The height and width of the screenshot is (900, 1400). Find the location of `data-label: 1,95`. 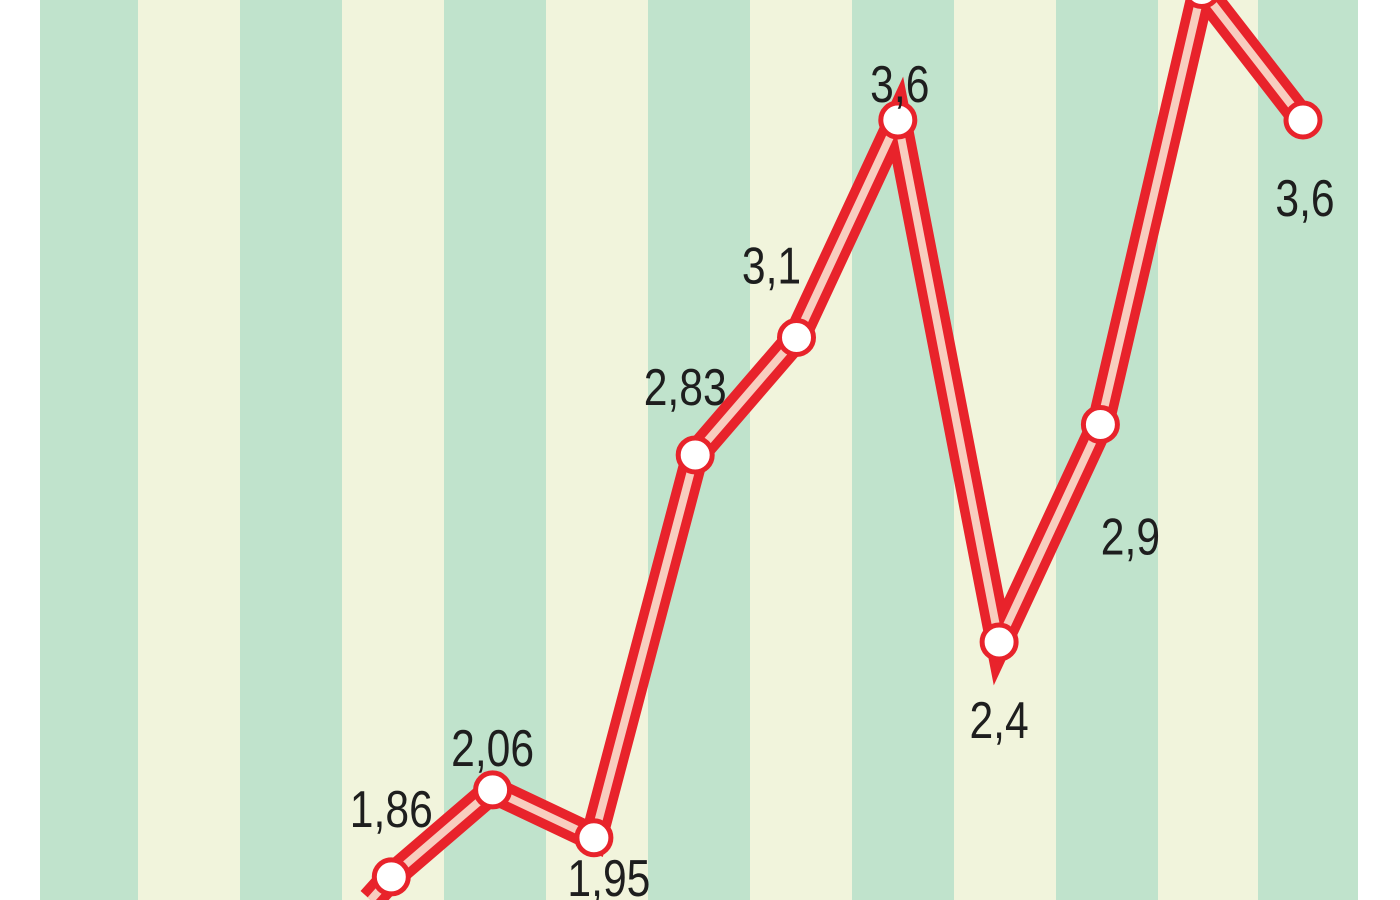

data-label: 1,95 is located at coordinates (608, 875).